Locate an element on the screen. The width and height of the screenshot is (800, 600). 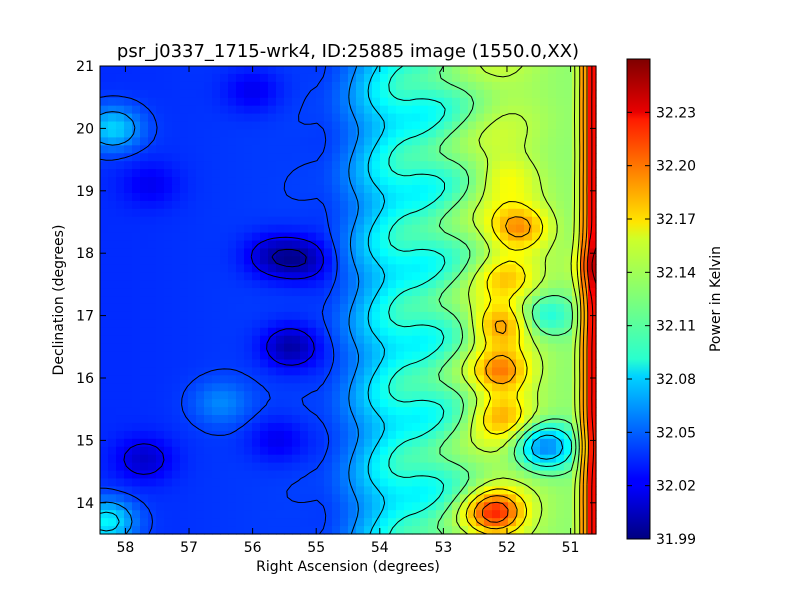
x-tick-label: 55 is located at coordinates (316, 548).